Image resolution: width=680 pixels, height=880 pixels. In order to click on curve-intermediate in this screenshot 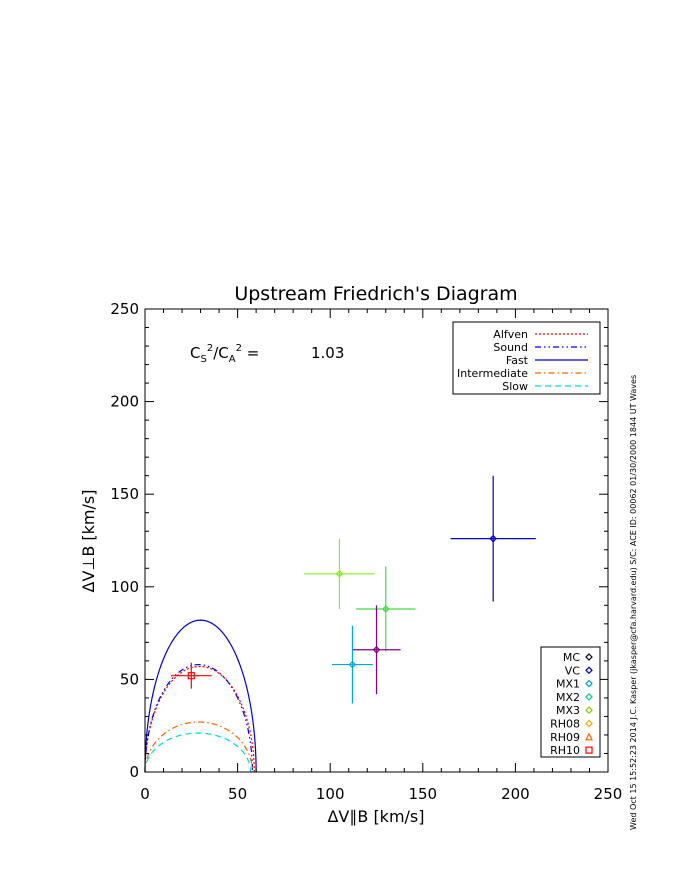, I will do `click(199, 747)`.